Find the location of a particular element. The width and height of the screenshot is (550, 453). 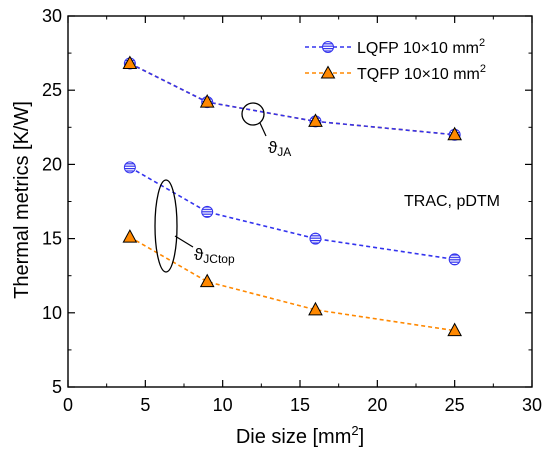

annotation-method: TRAC, pDTM is located at coordinates (452, 201).